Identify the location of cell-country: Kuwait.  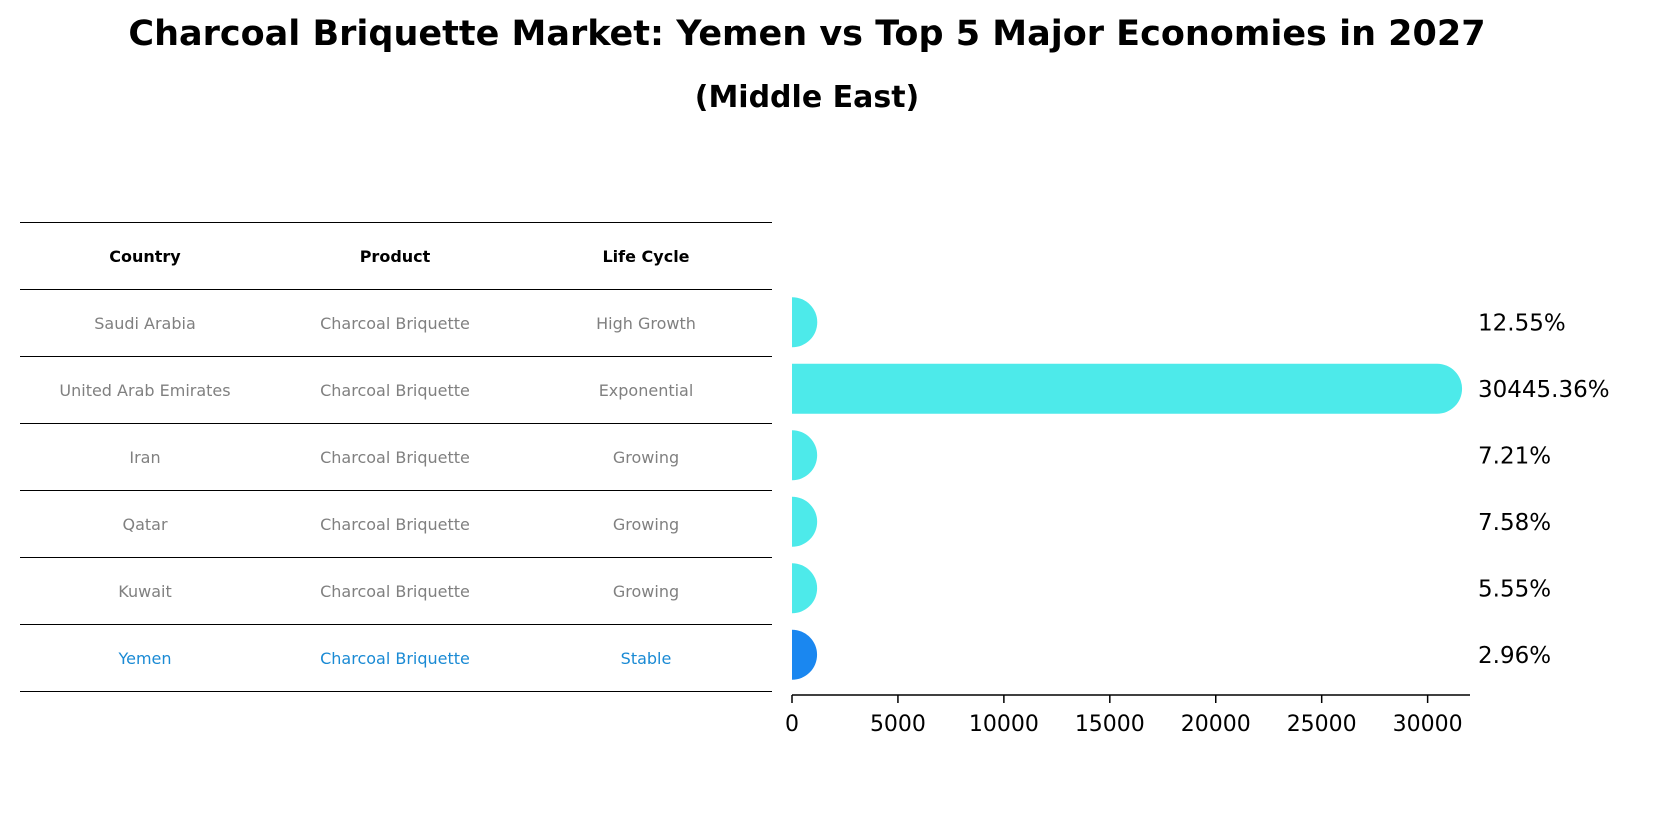
(145, 591).